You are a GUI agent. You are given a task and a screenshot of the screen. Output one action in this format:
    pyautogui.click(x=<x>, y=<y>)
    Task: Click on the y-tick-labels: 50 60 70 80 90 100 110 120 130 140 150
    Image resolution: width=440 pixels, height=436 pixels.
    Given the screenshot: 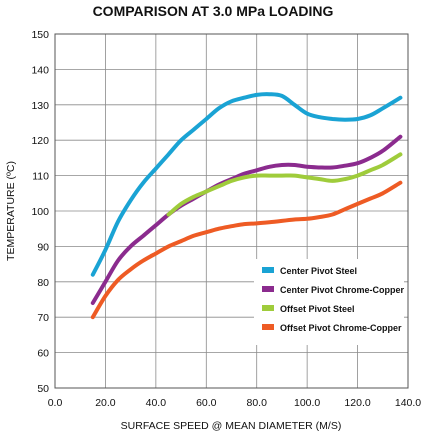 What is the action you would take?
    pyautogui.click(x=40, y=212)
    